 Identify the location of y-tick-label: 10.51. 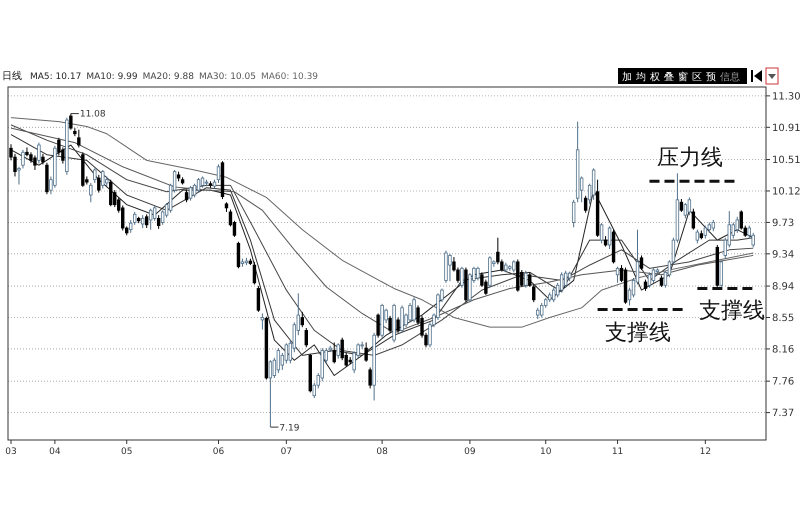
(786, 160).